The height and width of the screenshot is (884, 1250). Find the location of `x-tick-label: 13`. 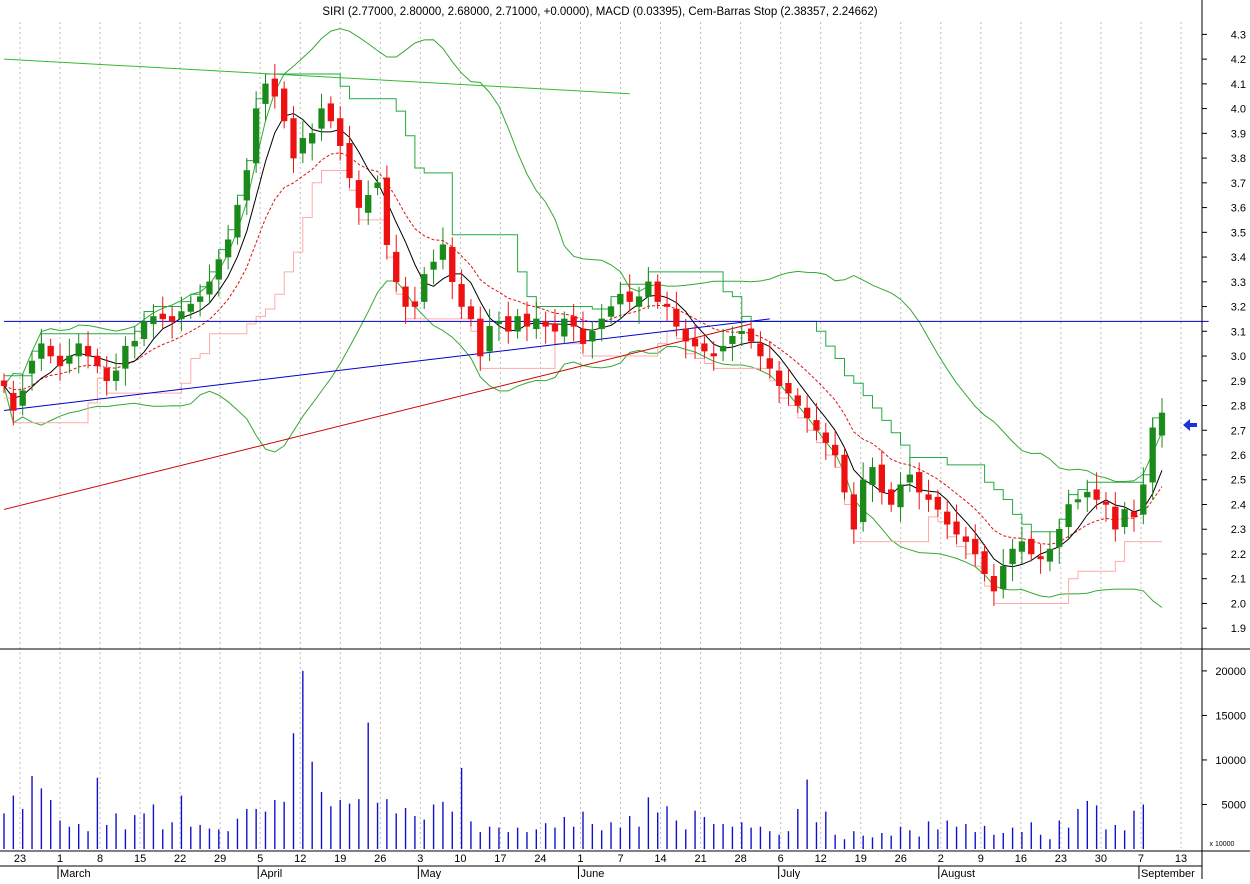

x-tick-label: 13 is located at coordinates (1181, 859).